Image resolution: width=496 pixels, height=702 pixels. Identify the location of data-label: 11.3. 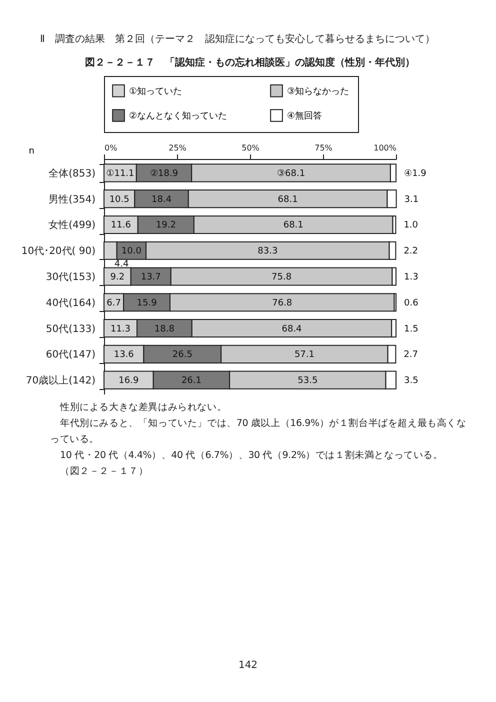
(120, 329).